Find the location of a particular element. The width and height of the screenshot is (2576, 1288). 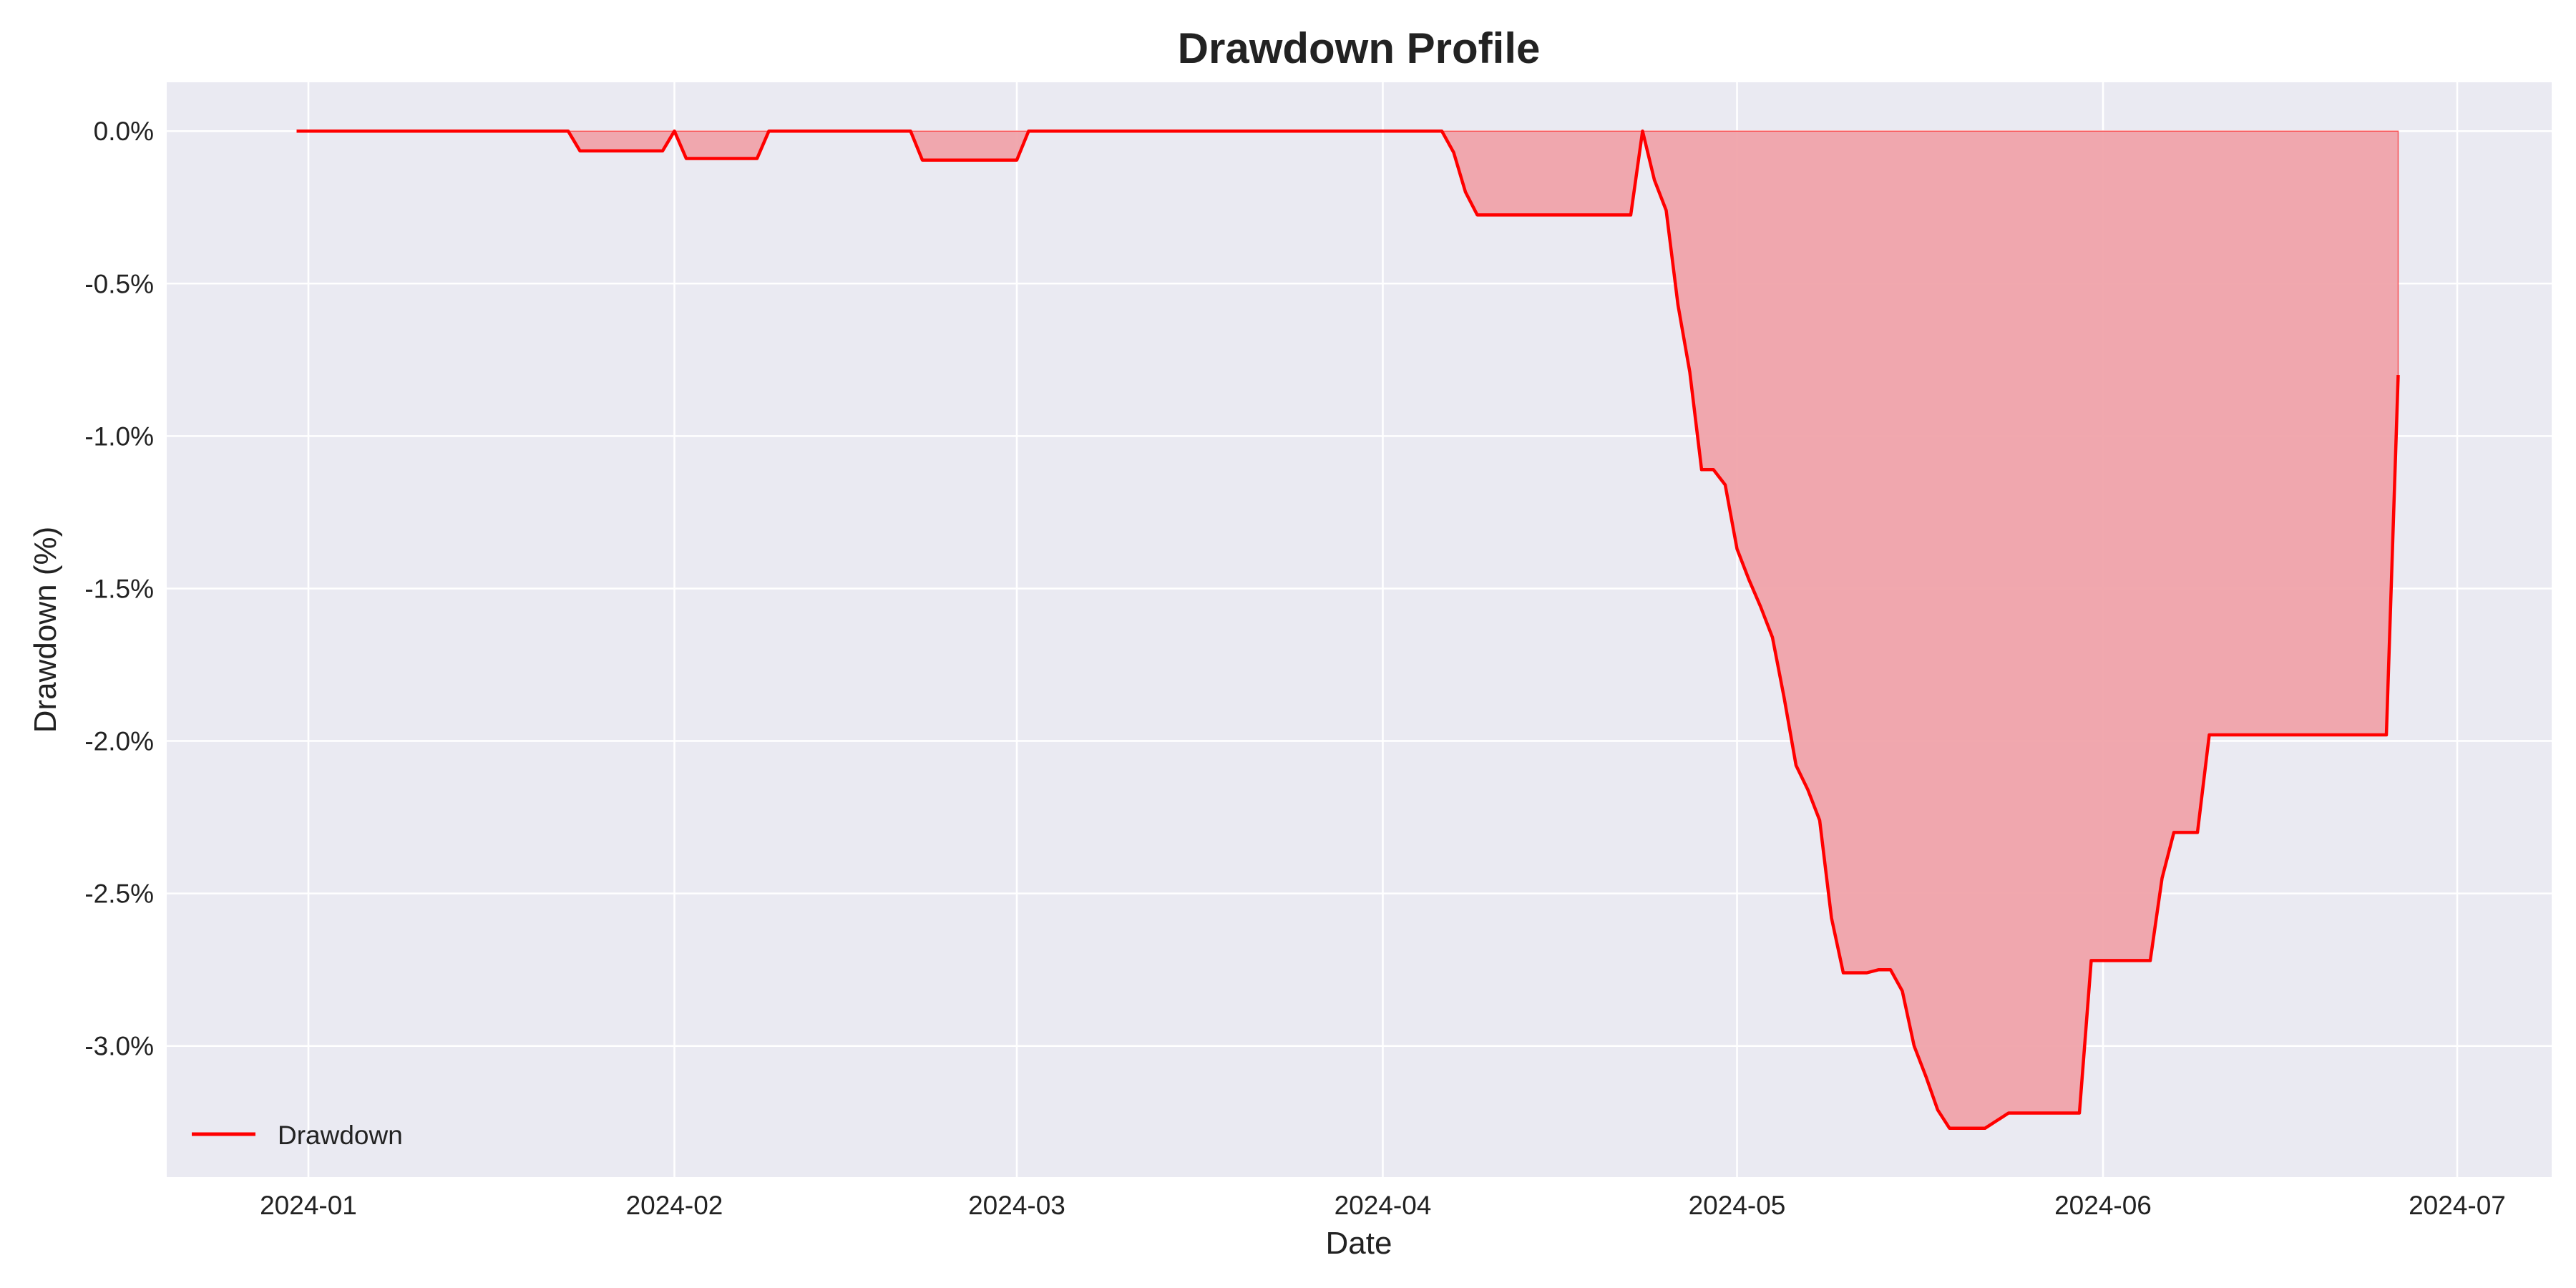

legend: Drawdown is located at coordinates (297, 1135).